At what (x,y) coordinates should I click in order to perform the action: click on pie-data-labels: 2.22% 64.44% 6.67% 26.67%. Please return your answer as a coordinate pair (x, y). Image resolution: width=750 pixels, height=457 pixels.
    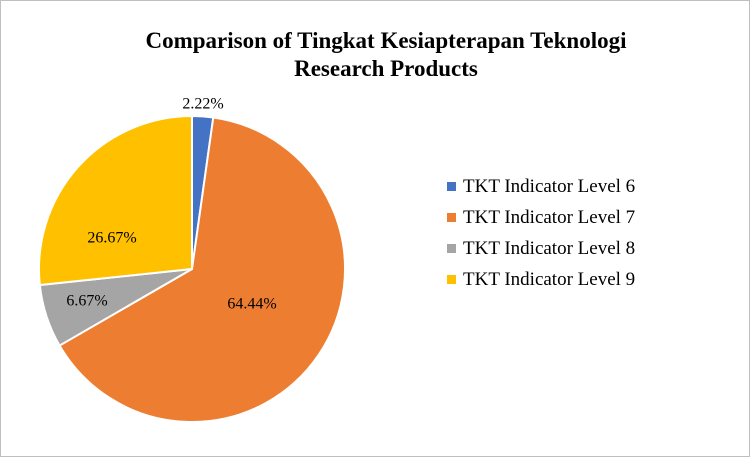
    Looking at the image, I should click on (171, 204).